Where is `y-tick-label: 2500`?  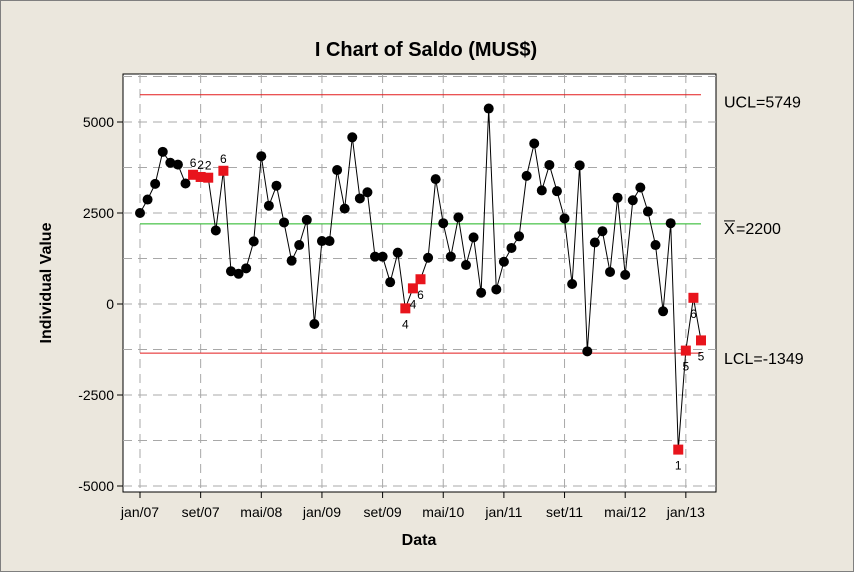 y-tick-label: 2500 is located at coordinates (98, 213).